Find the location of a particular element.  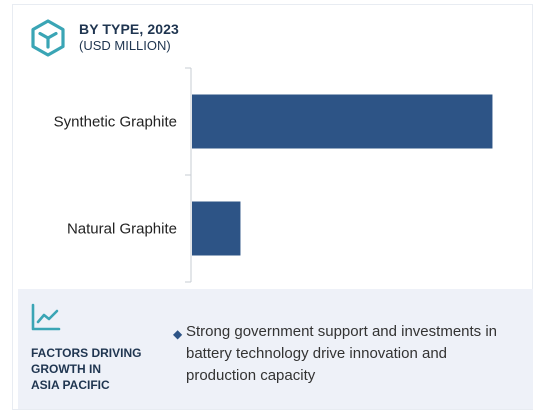

line-chart-icon is located at coordinates (46, 317).